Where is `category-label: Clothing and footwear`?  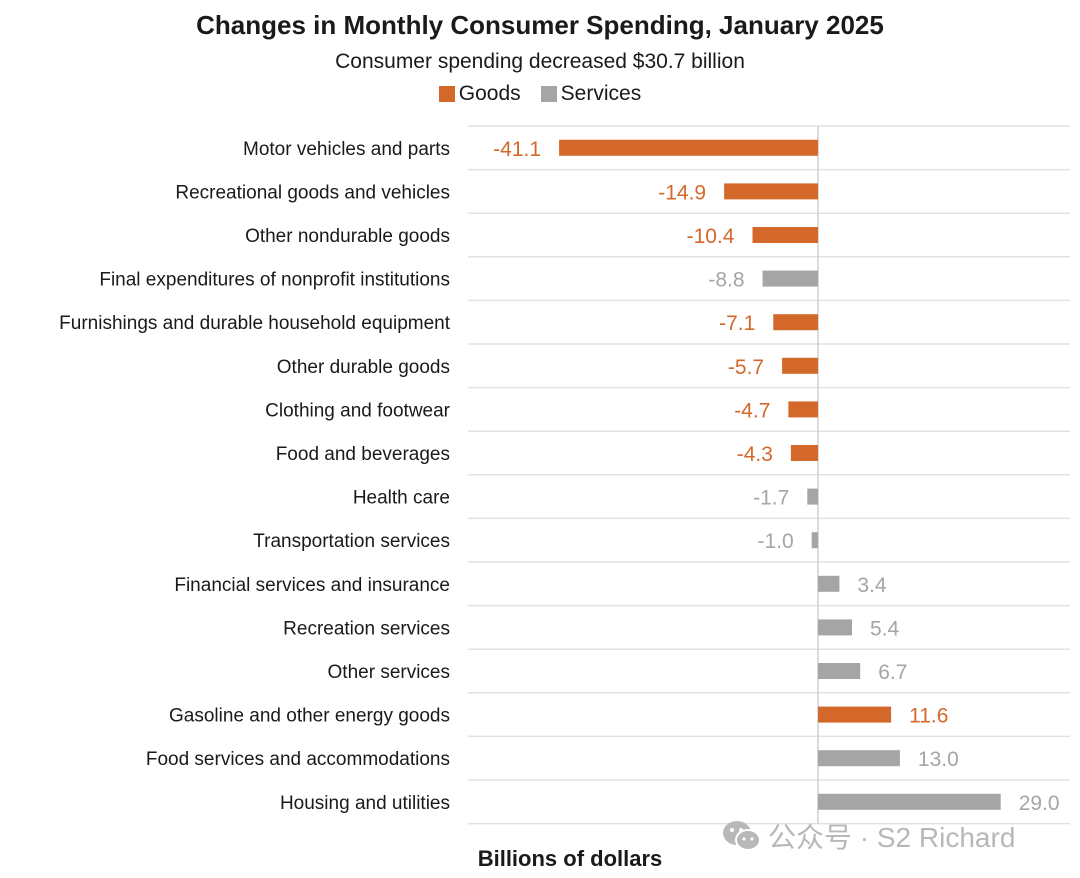 category-label: Clothing and footwear is located at coordinates (358, 410).